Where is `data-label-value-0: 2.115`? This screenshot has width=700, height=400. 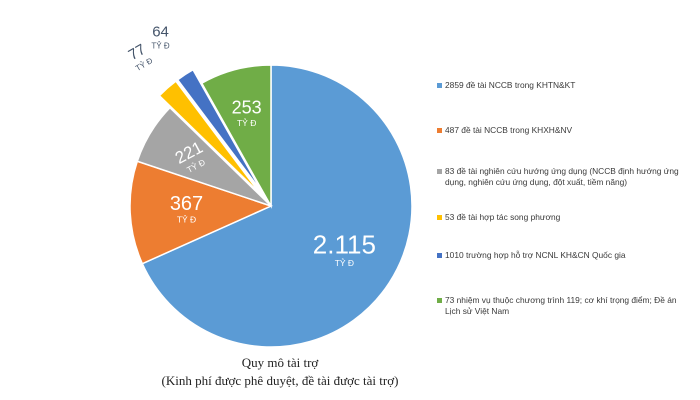 data-label-value-0: 2.115 is located at coordinates (344, 245).